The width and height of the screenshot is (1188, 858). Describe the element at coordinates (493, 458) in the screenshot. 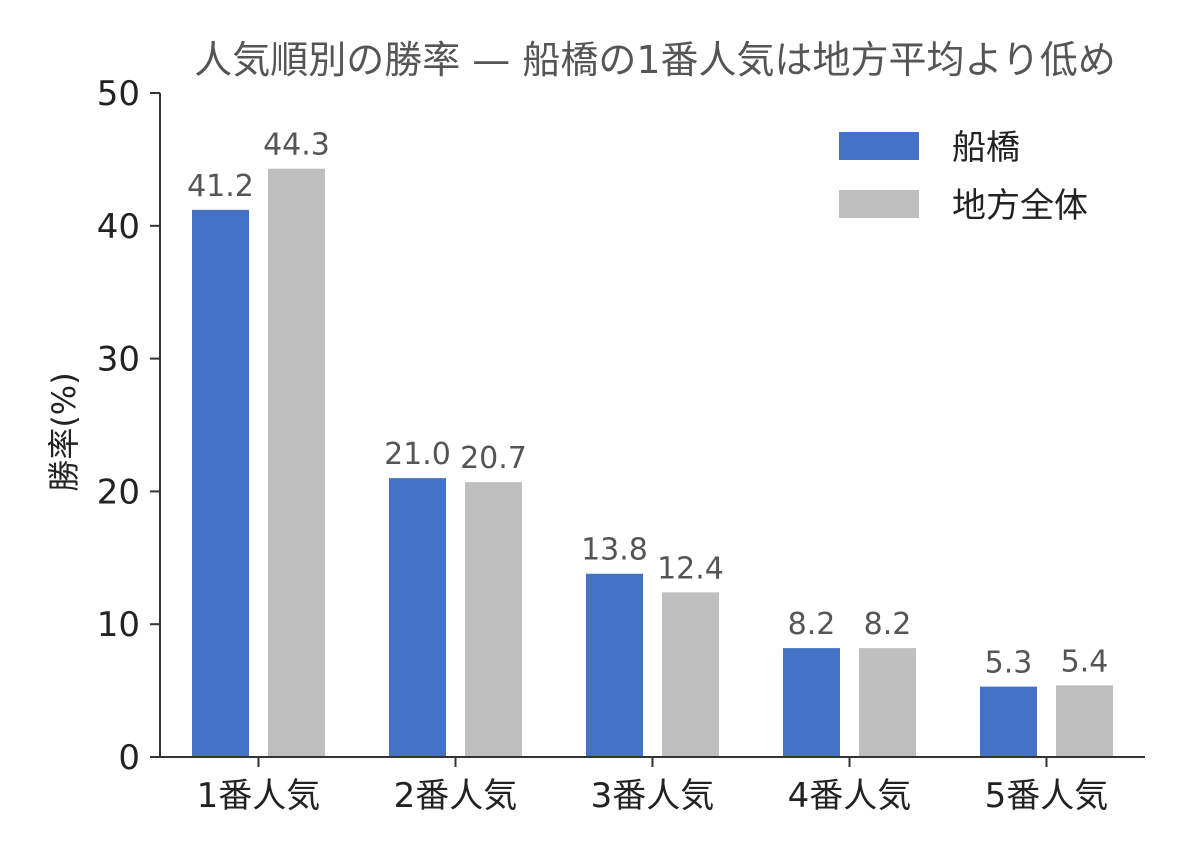

I see `data-label: 20.7` at that location.